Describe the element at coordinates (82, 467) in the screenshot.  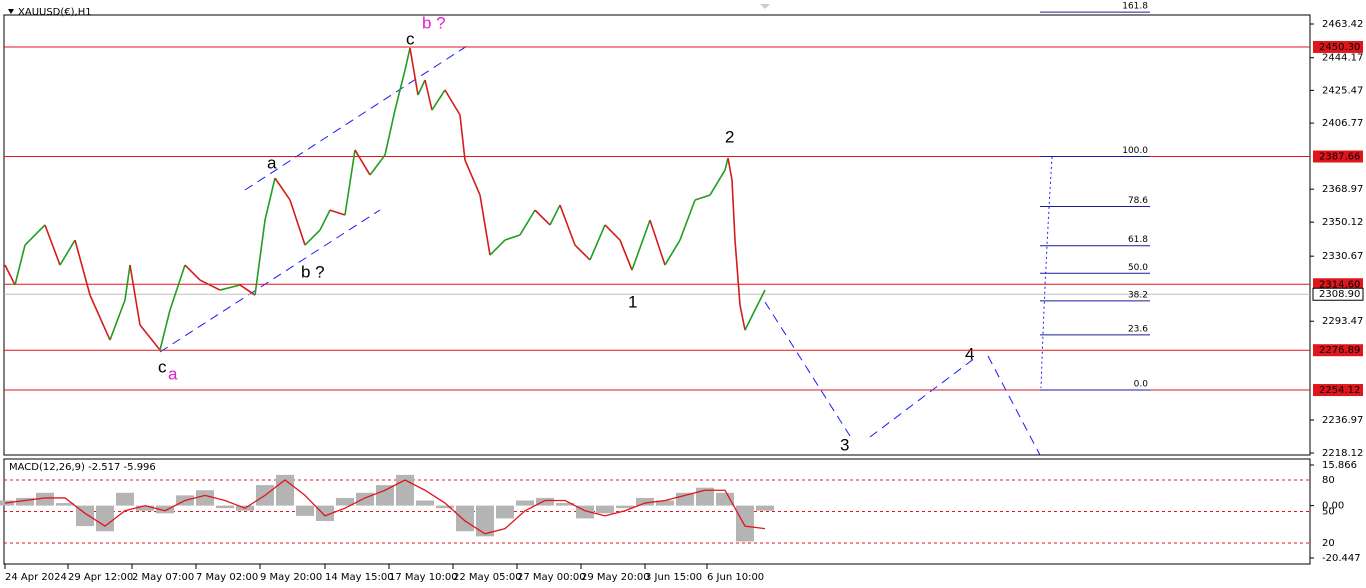
I see `macd-title: MACD(12,26,9) -2.517 -5.996` at that location.